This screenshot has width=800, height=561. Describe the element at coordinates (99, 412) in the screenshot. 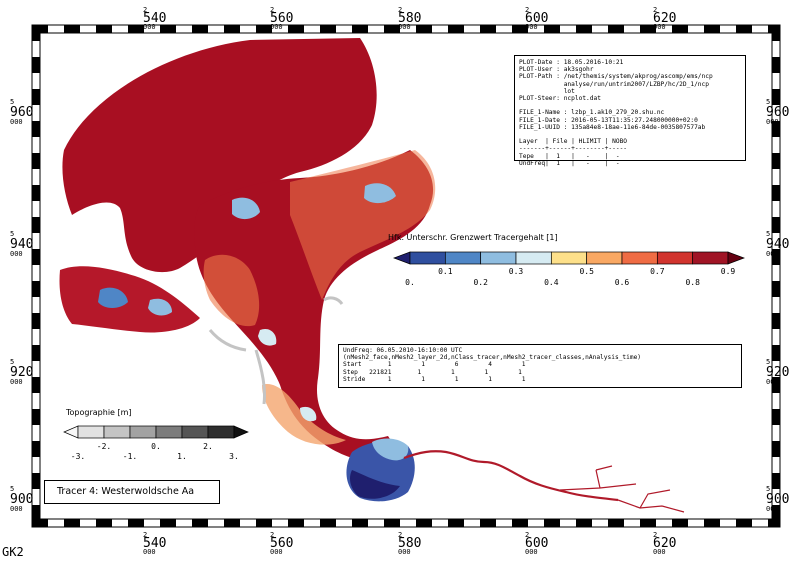

I see `topo-legend-title: Topographie [m]` at that location.